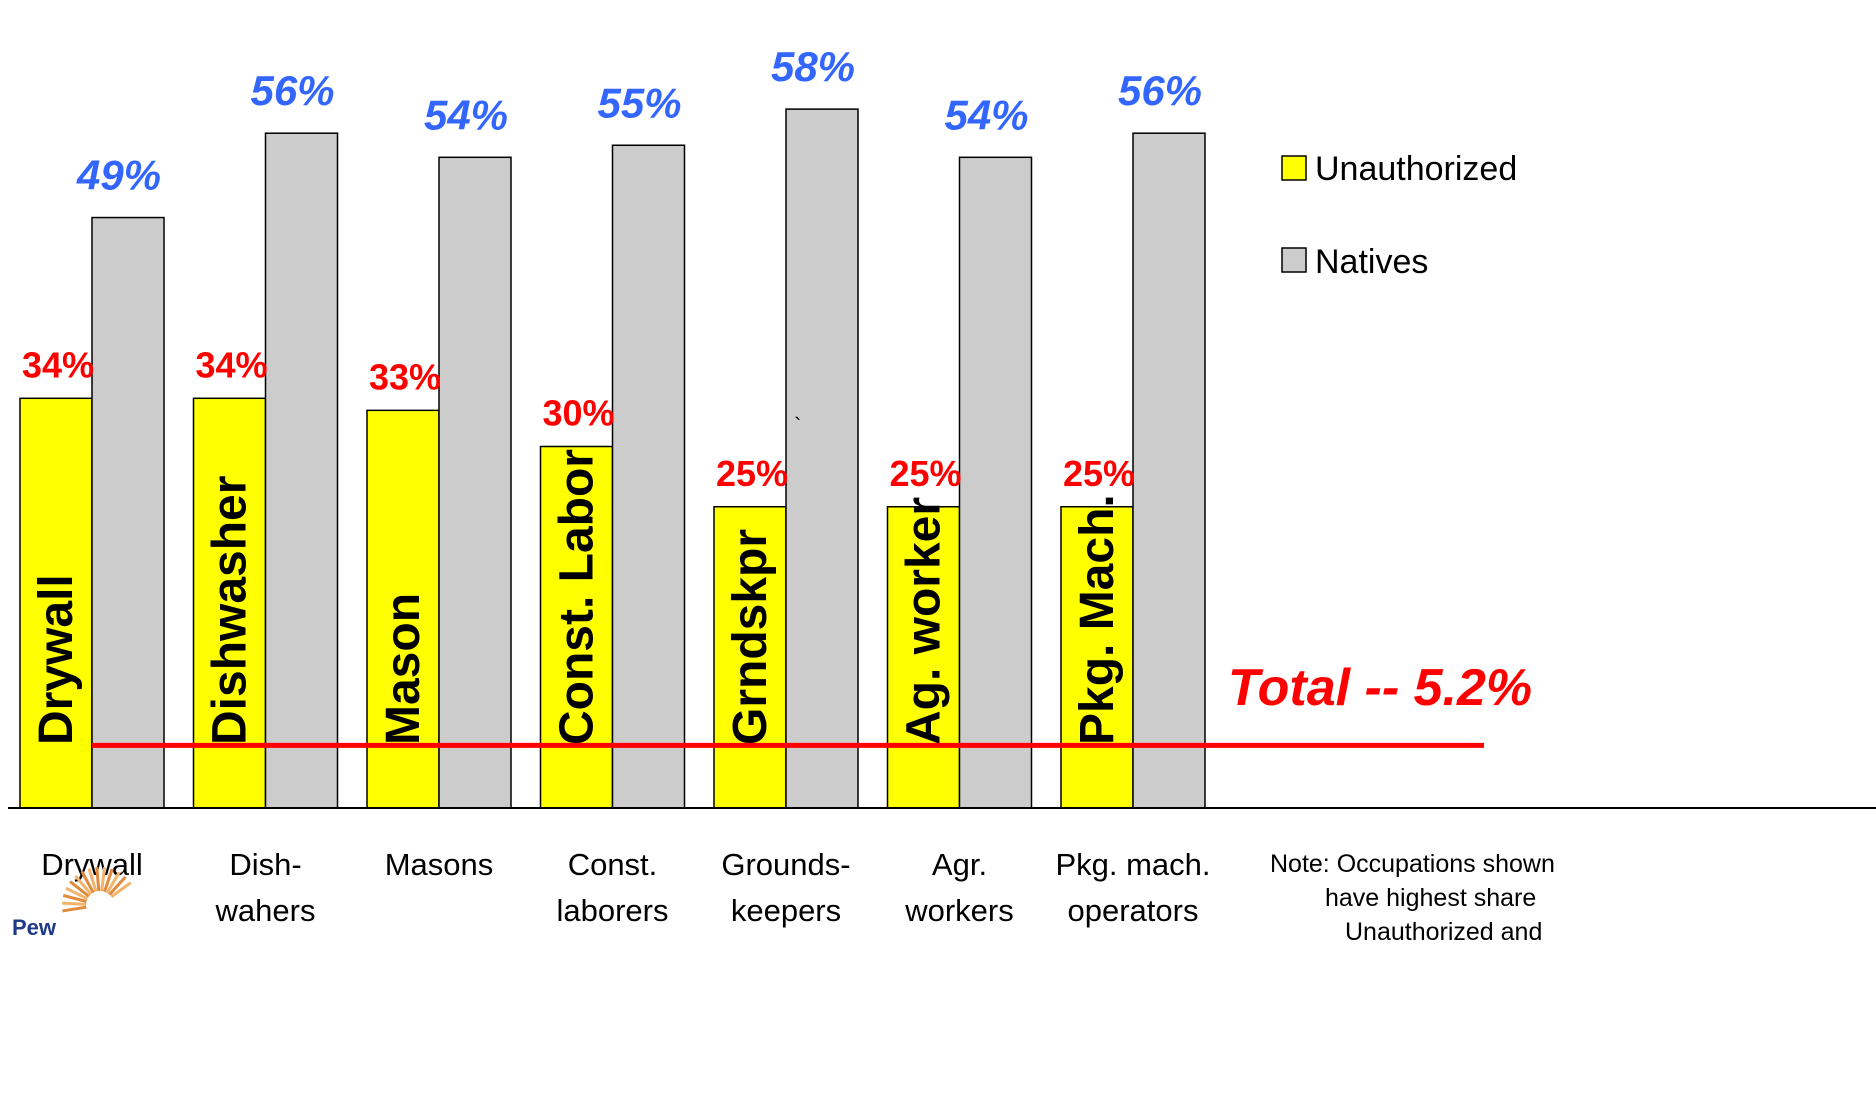  What do you see at coordinates (403, 669) in the screenshot?
I see `bar-inner-label: Mason` at bounding box center [403, 669].